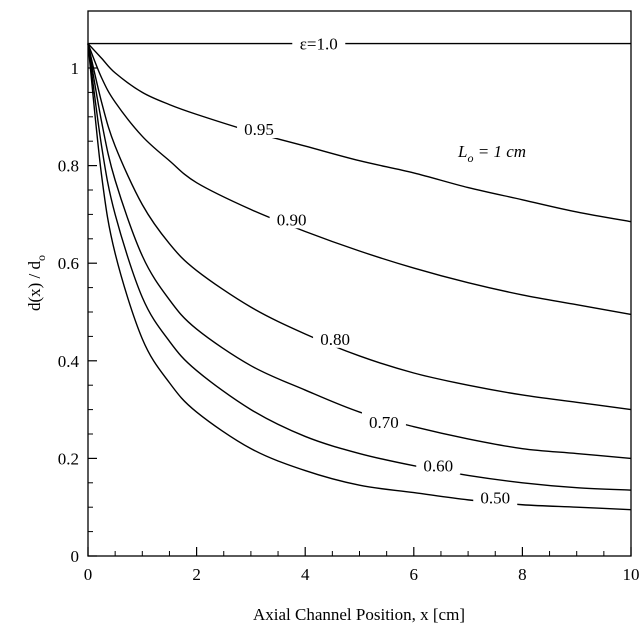 The image size is (642, 626). I want to click on annotation-main: L, so click(462, 151).